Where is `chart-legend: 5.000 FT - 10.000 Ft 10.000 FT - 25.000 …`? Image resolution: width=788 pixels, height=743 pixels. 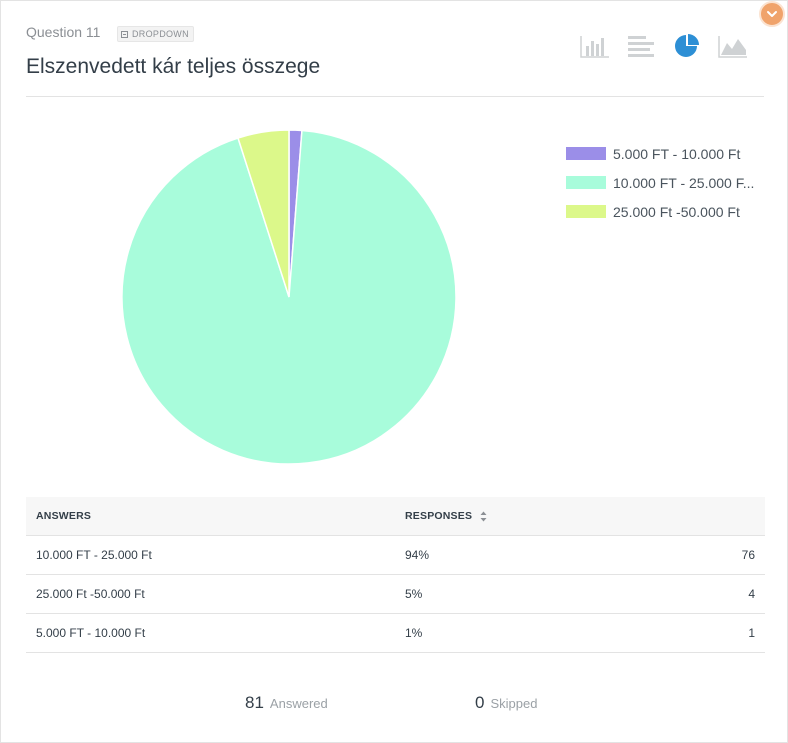
chart-legend: 5.000 FT - 10.000 Ft 10.000 FT - 25.000 … is located at coordinates (664, 182).